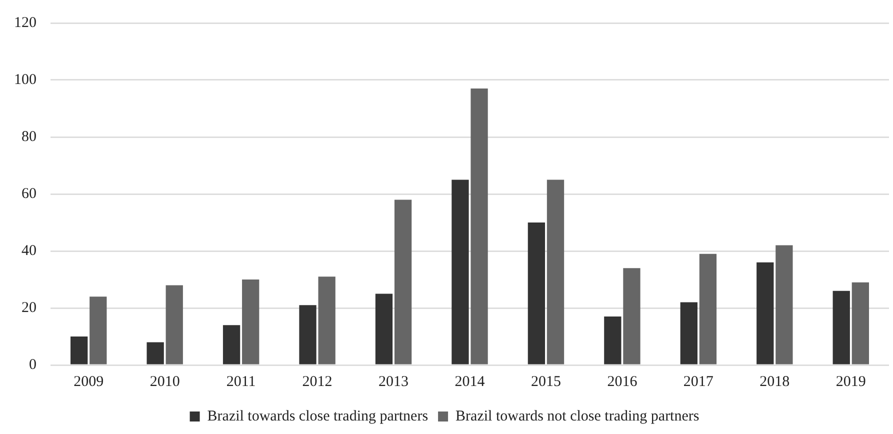 The width and height of the screenshot is (893, 434). What do you see at coordinates (25, 80) in the screenshot?
I see `y-tick-label: 100` at bounding box center [25, 80].